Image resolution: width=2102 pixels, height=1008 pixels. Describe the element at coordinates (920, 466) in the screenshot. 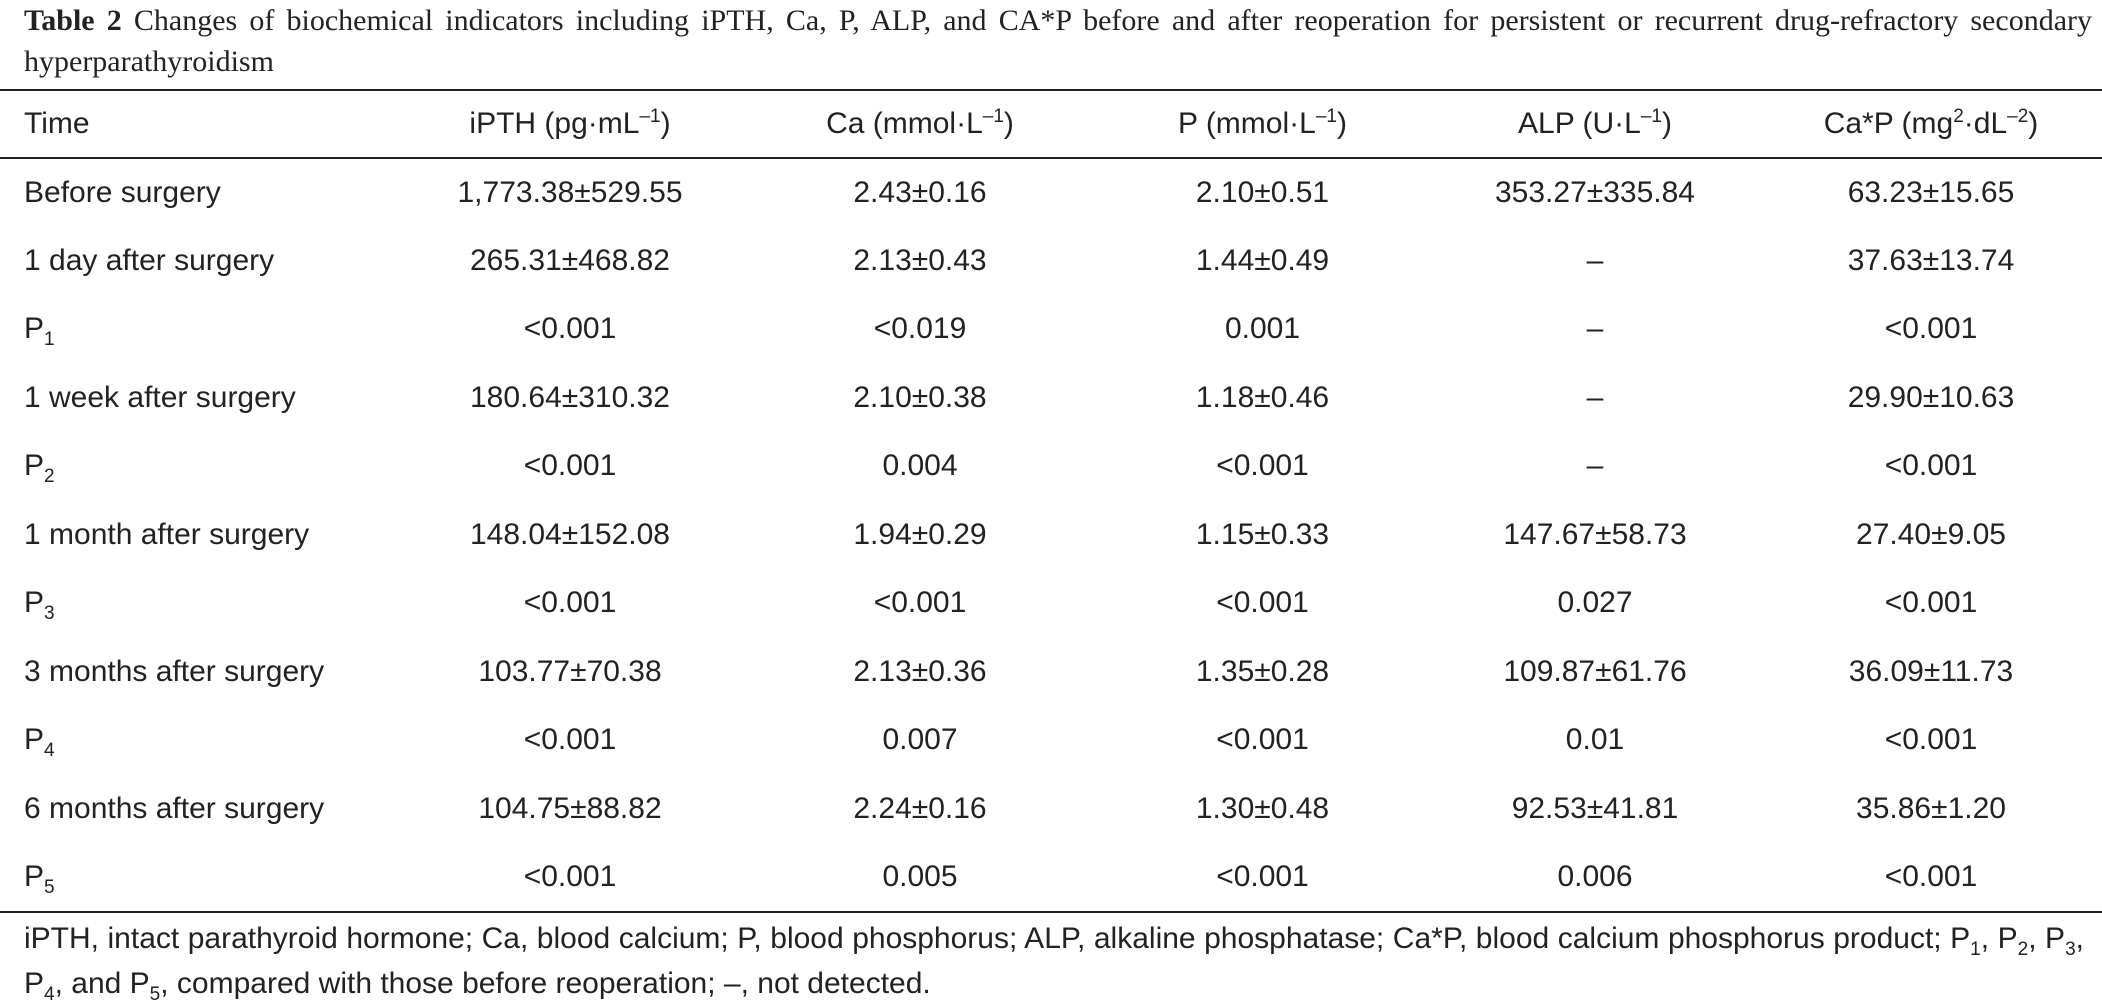

I see `table-cell: 0.004` at that location.